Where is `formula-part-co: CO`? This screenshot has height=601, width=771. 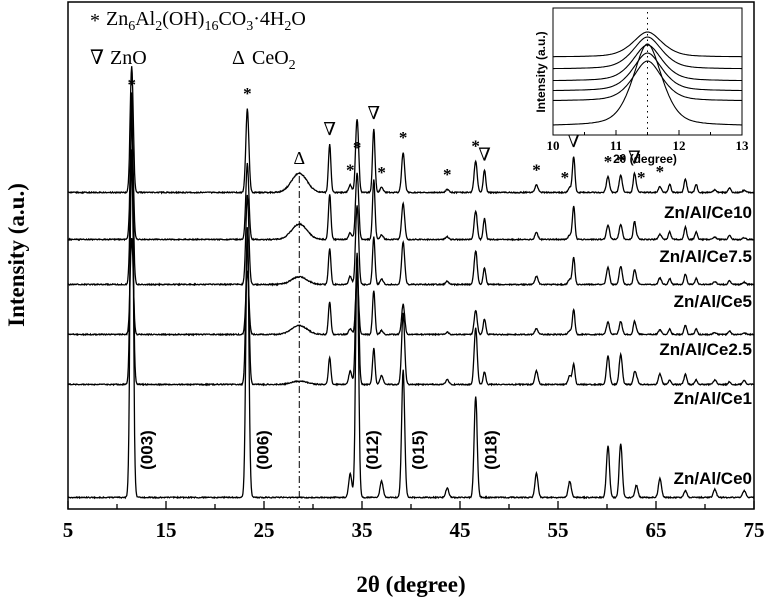 formula-part-co: CO is located at coordinates (232, 19).